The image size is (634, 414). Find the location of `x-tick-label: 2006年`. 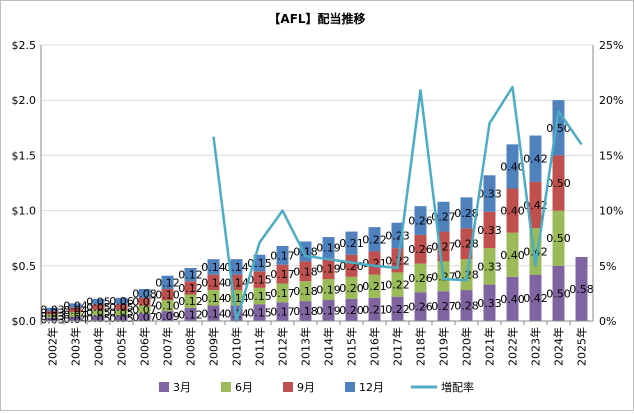

x-tick-label: 2006年 is located at coordinates (145, 346).